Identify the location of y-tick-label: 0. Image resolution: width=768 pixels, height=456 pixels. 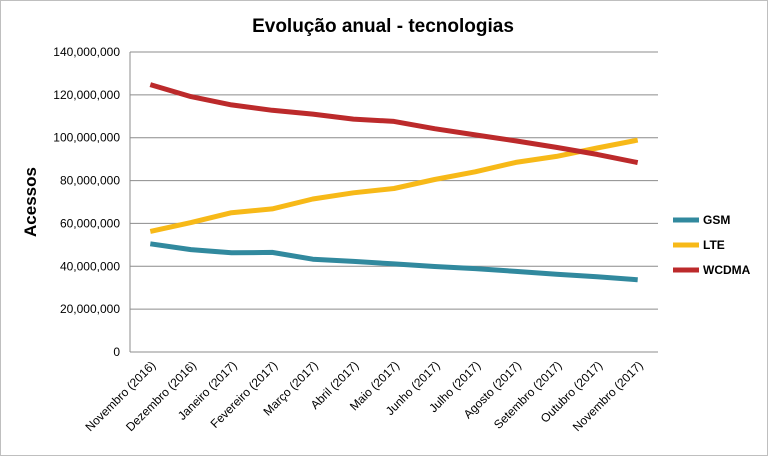
(116, 352).